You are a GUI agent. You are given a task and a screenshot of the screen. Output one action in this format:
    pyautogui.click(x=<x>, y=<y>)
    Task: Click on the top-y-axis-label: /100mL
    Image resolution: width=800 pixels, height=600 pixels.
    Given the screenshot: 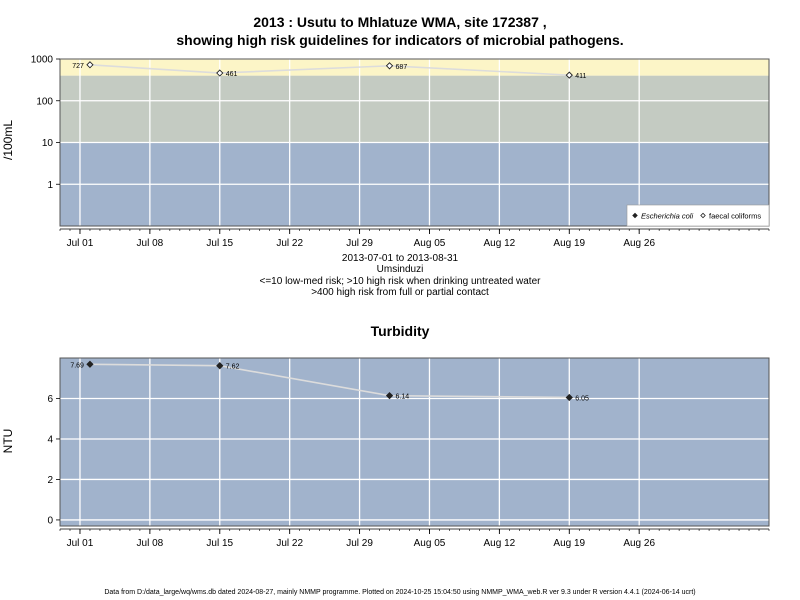 What is the action you would take?
    pyautogui.click(x=8, y=140)
    